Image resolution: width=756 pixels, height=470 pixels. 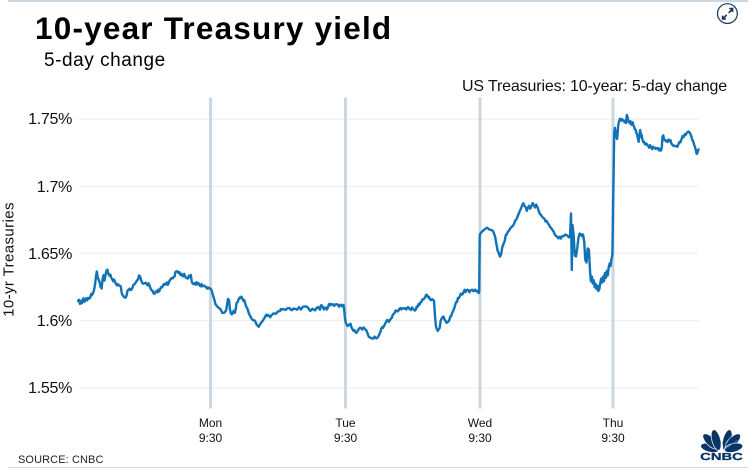 What do you see at coordinates (722, 457) in the screenshot?
I see `svg-text: CNBC` at bounding box center [722, 457].